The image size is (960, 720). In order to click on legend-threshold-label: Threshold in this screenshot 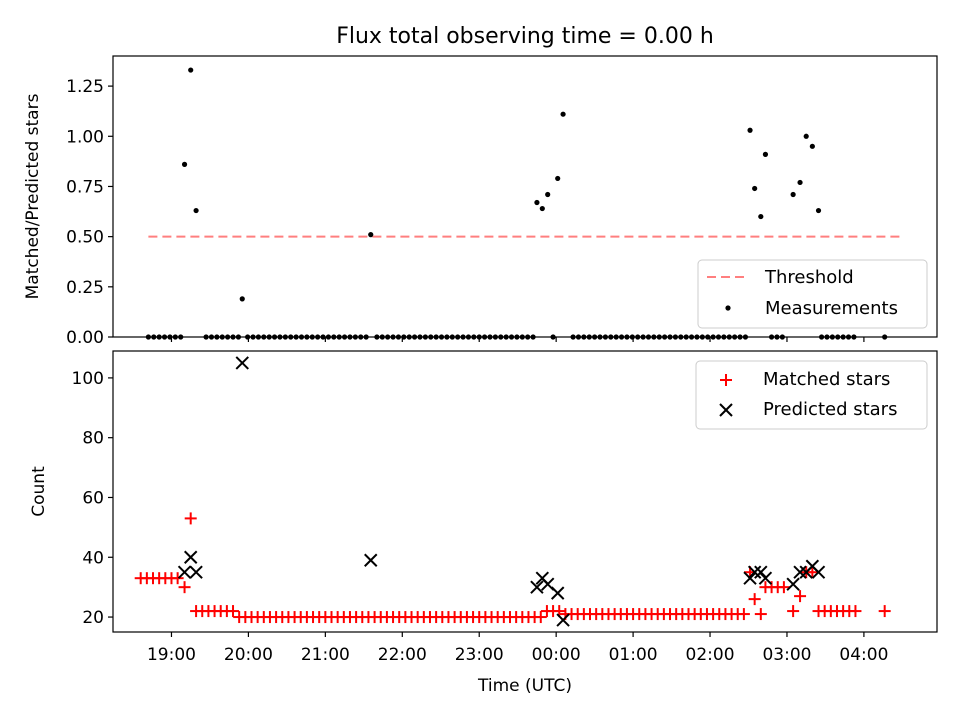, I will do `click(809, 277)`.